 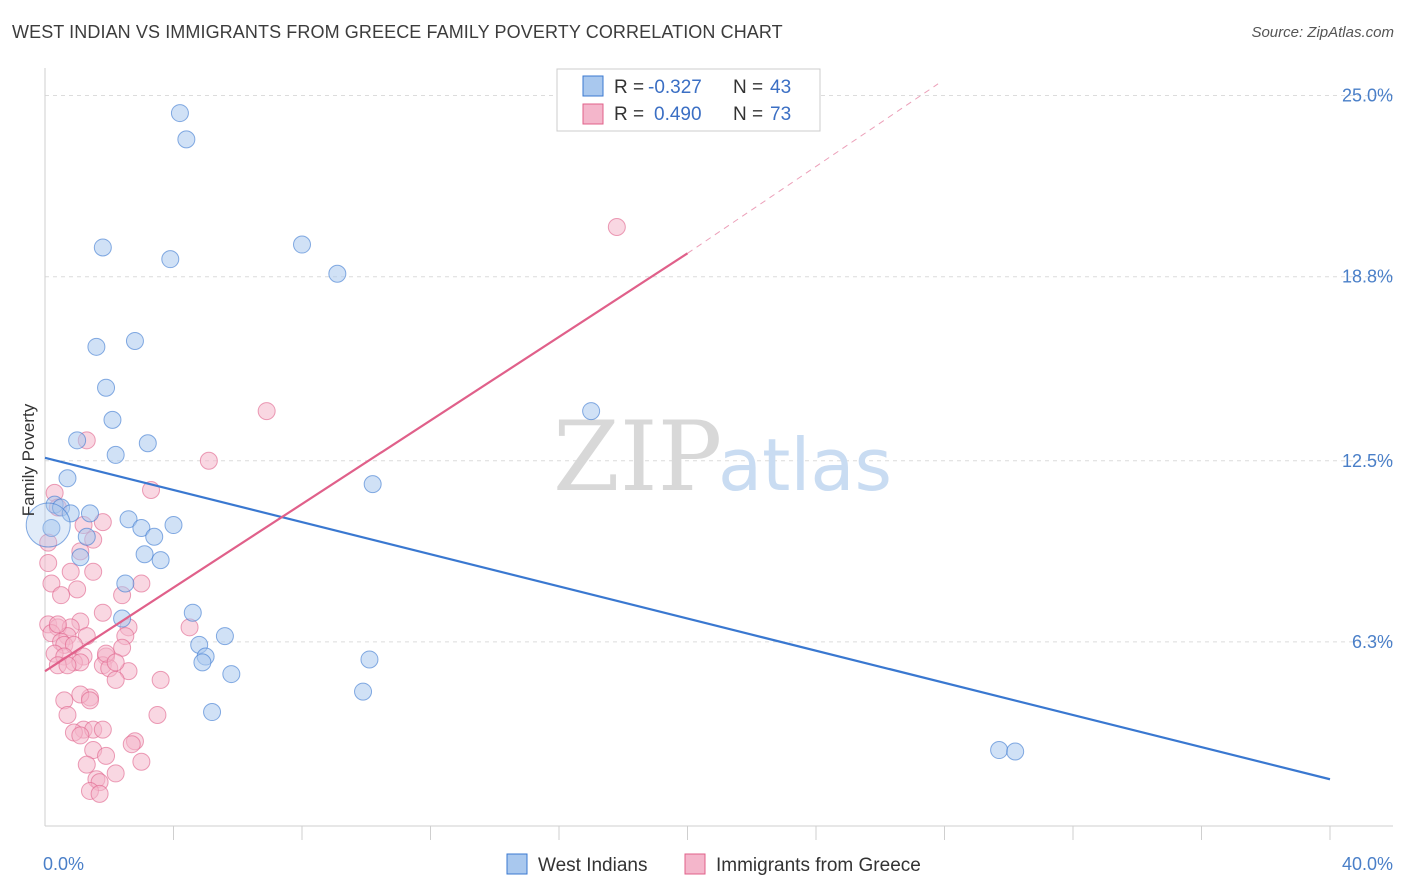 What do you see at coordinates (748, 87) in the screenshot?
I see `legend-west-n-label: N =` at bounding box center [748, 87].